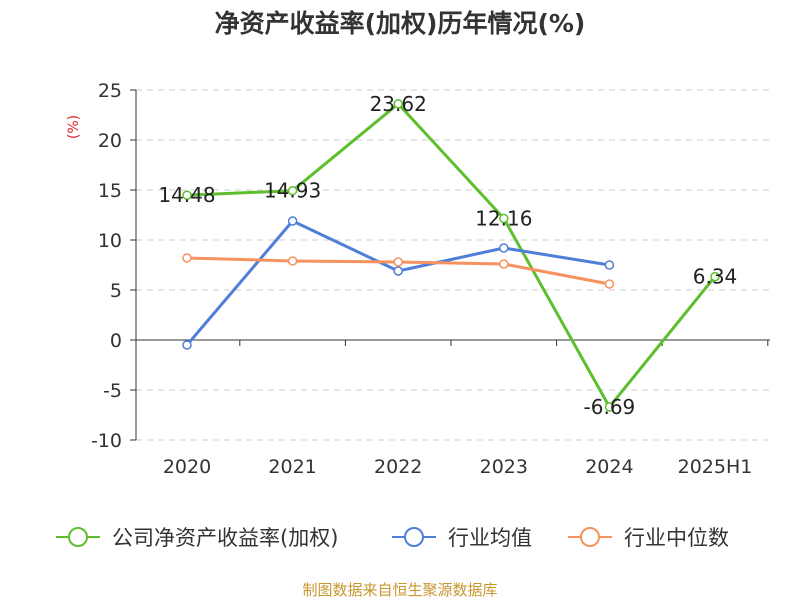 This screenshot has height=604, width=800. Describe the element at coordinates (504, 467) in the screenshot. I see `x-tick-label: 2023` at that location.